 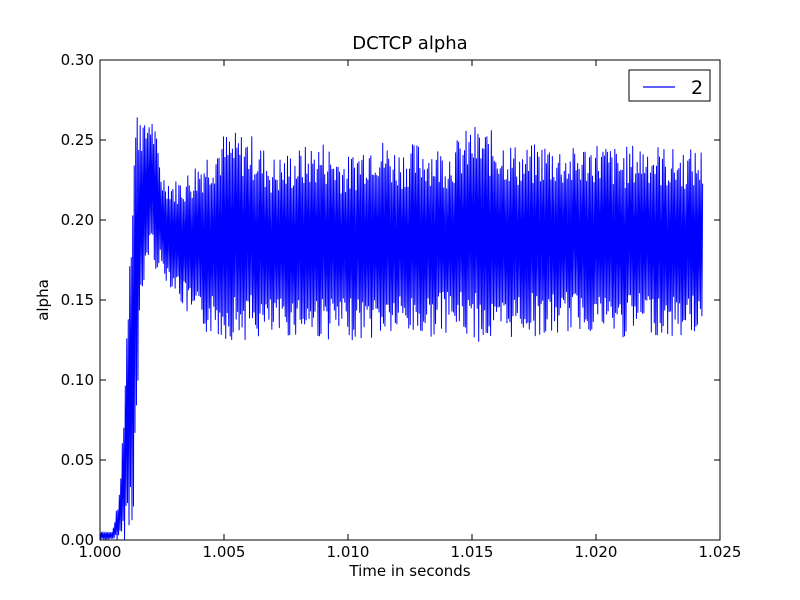 I want to click on x-tick-label: 1.015, so click(x=472, y=552).